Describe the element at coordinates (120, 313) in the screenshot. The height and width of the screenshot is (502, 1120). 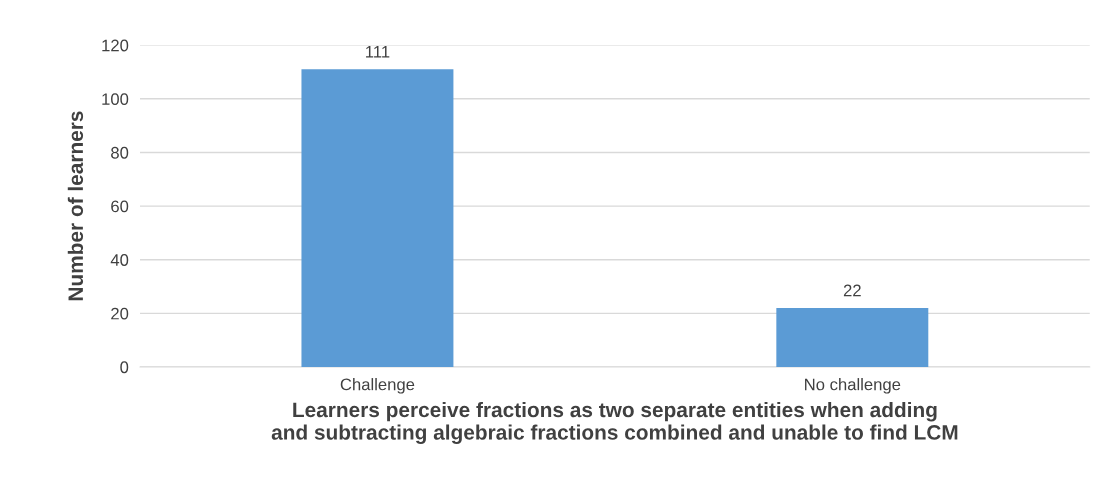
I see `y-tick-label: 20` at that location.